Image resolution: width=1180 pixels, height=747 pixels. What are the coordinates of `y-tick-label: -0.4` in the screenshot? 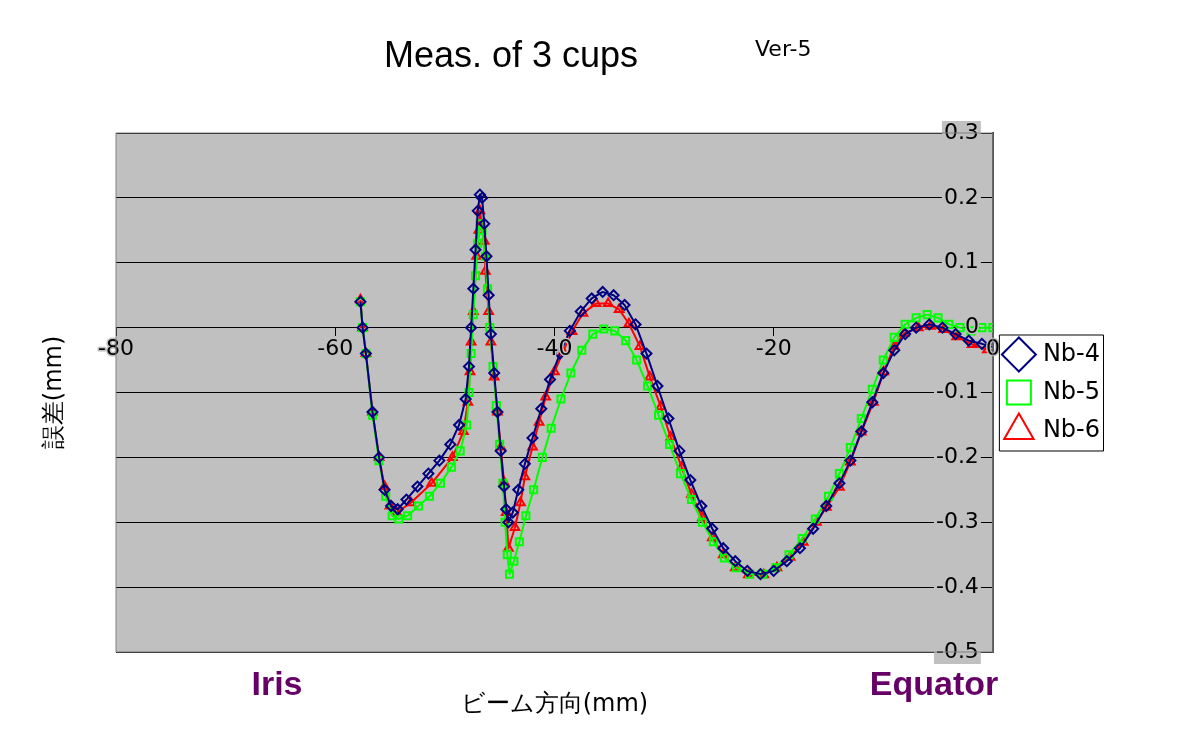 It's located at (957, 585).